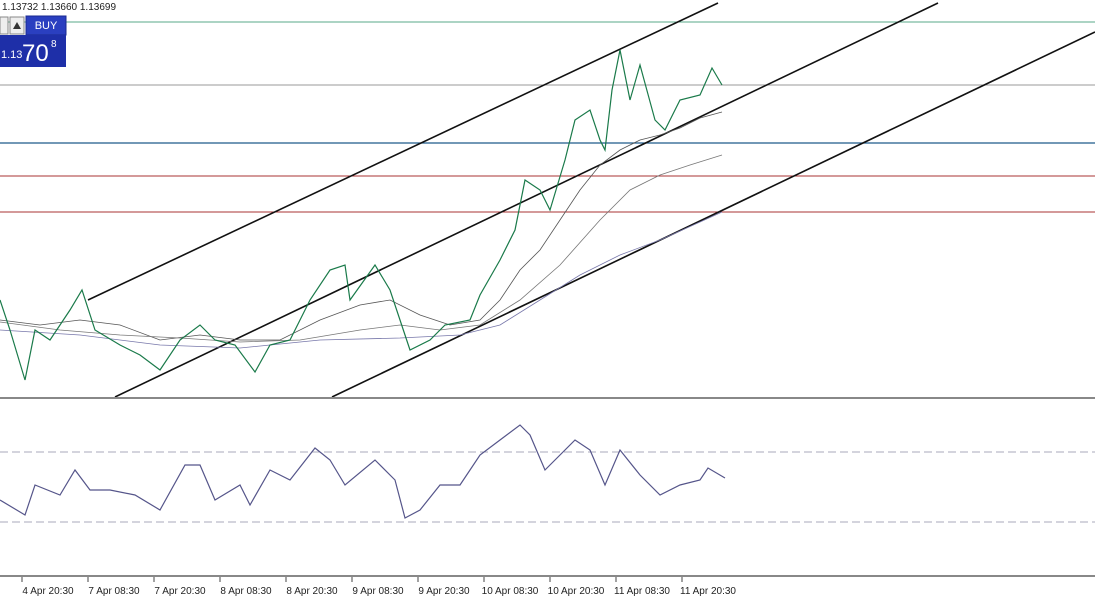 The height and width of the screenshot is (600, 1095). I want to click on time-label: 7 Apr 08:30, so click(114, 591).